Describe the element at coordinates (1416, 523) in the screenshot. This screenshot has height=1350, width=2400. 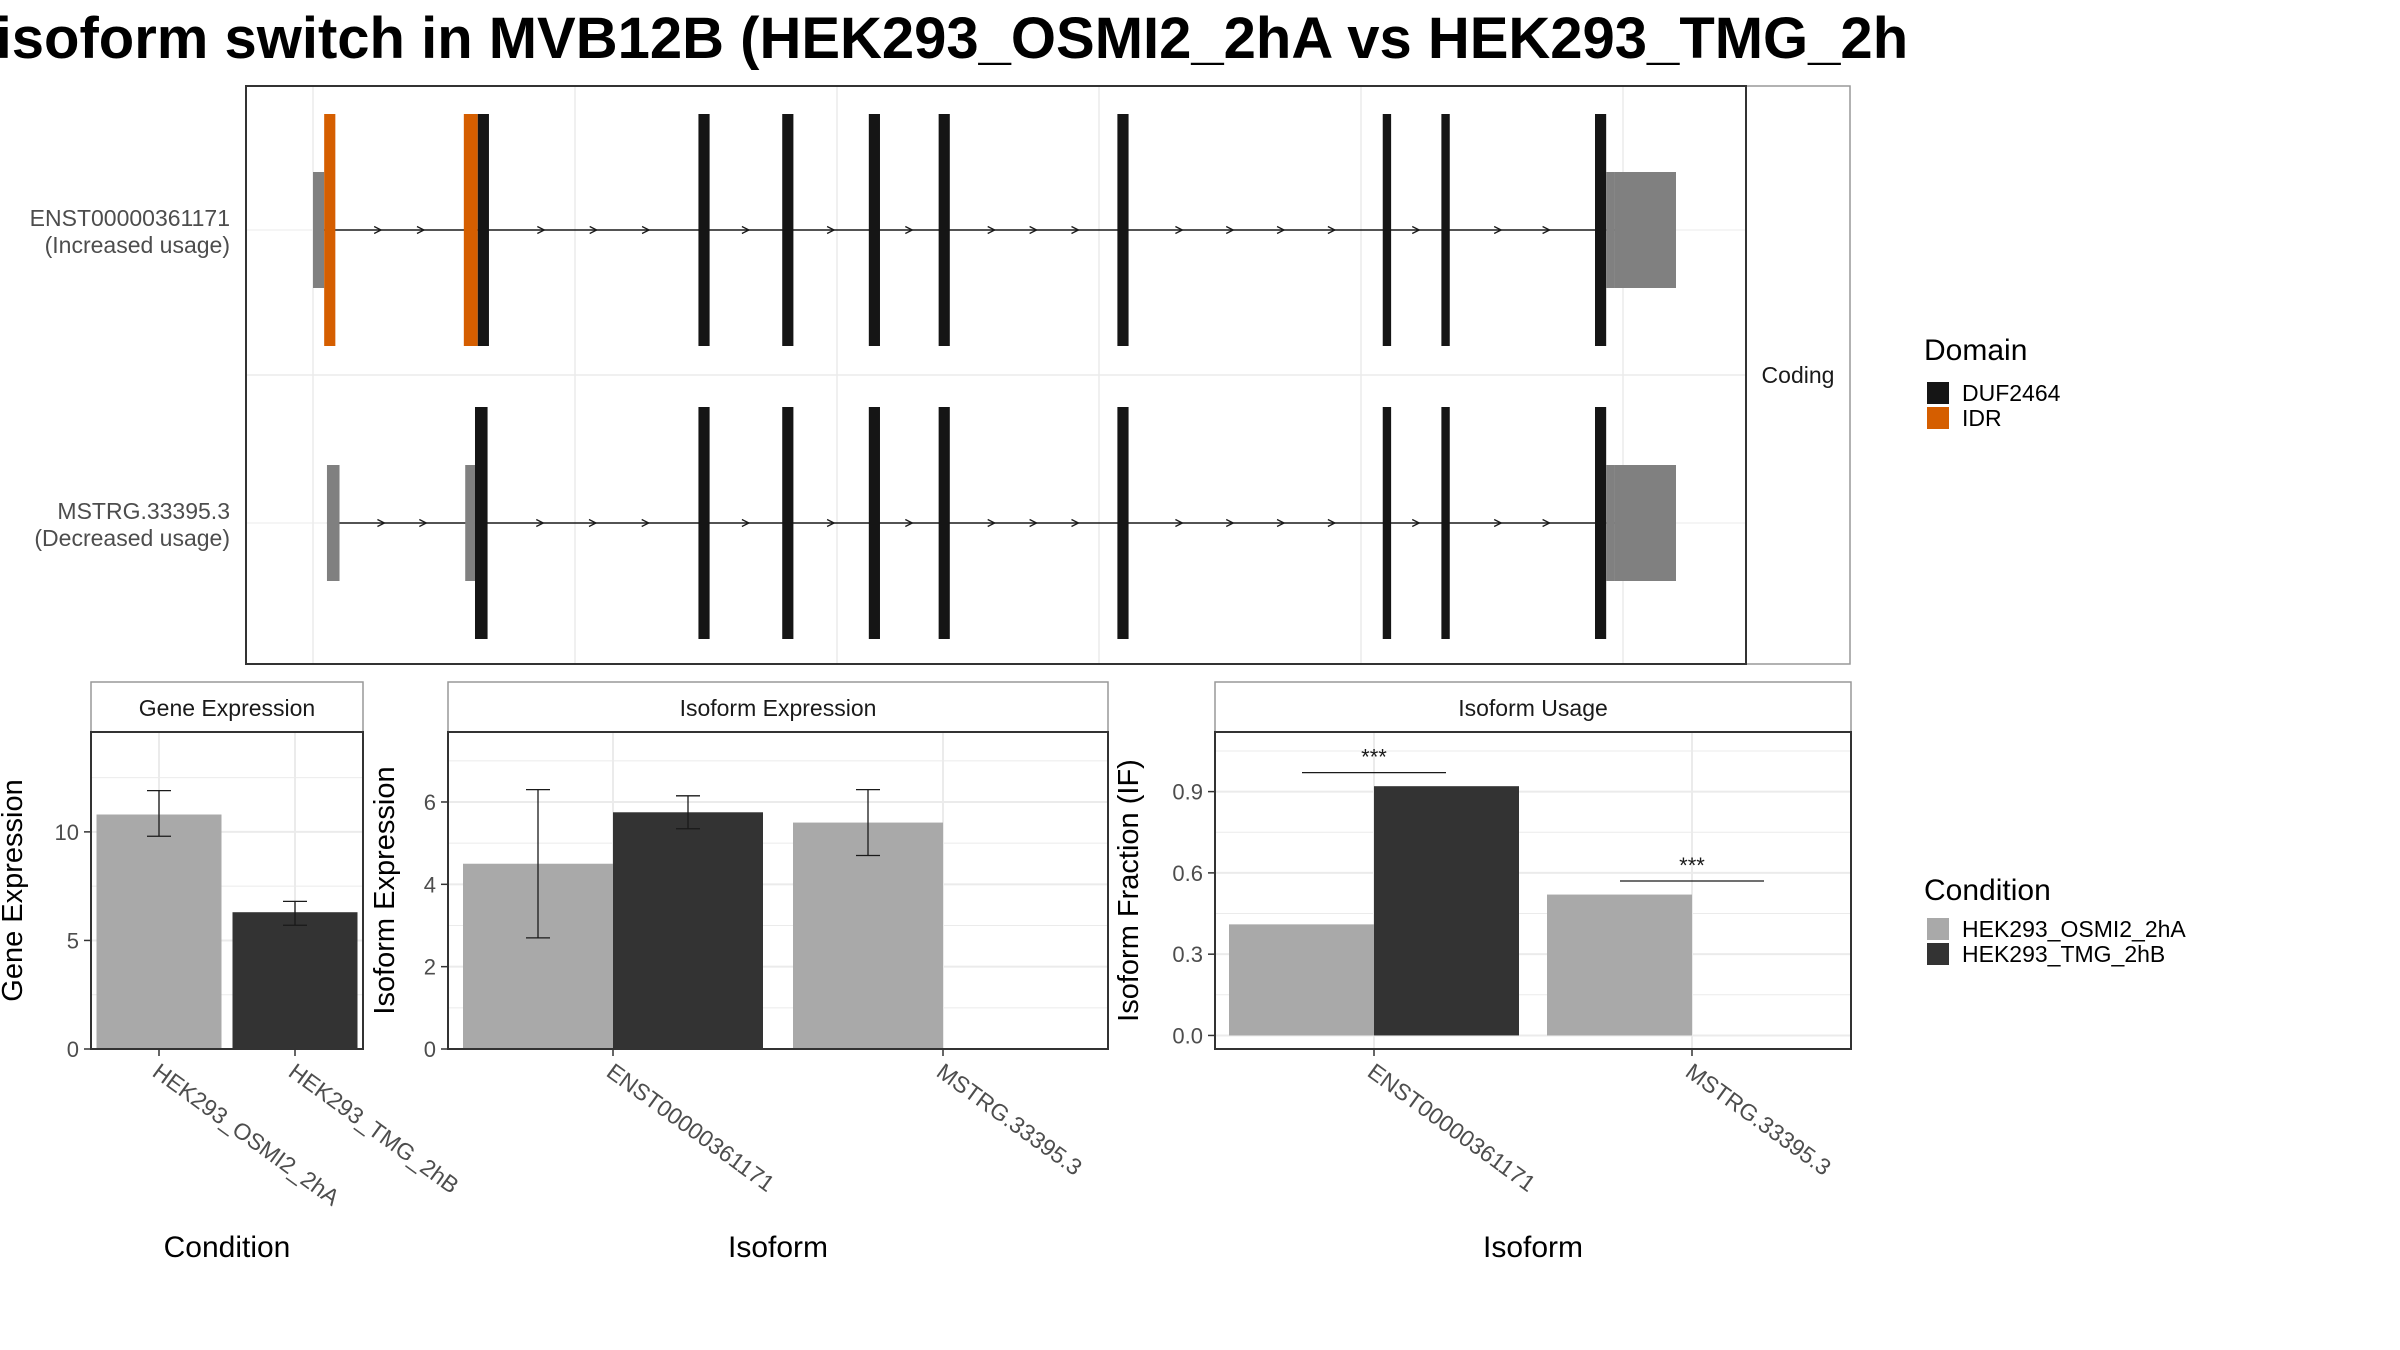
I see `intron-arrow-MSTRG.33395.3-15` at that location.